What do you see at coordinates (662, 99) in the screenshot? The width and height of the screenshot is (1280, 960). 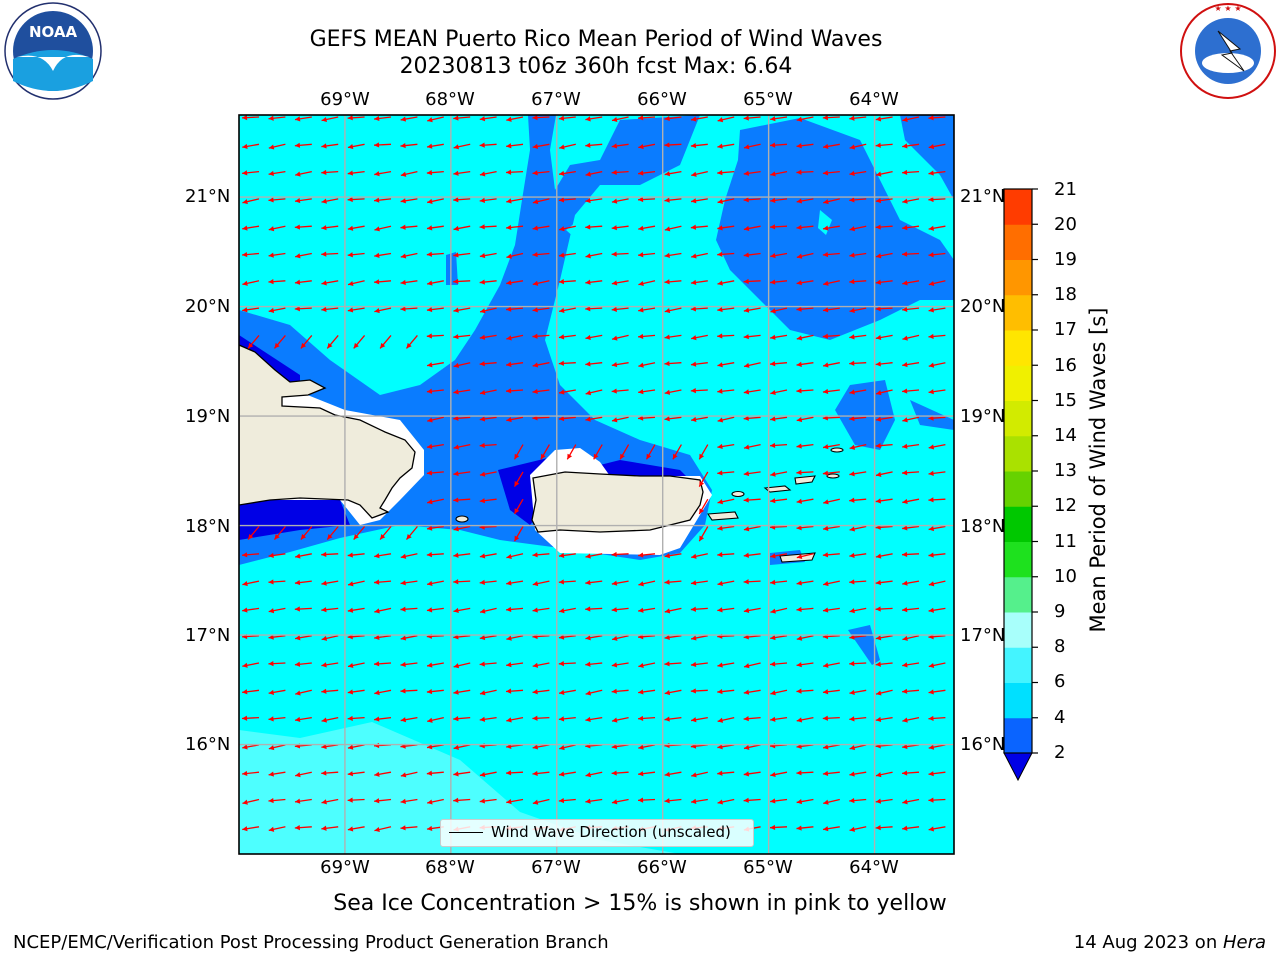 I see `lon-label-top: 66°W` at bounding box center [662, 99].